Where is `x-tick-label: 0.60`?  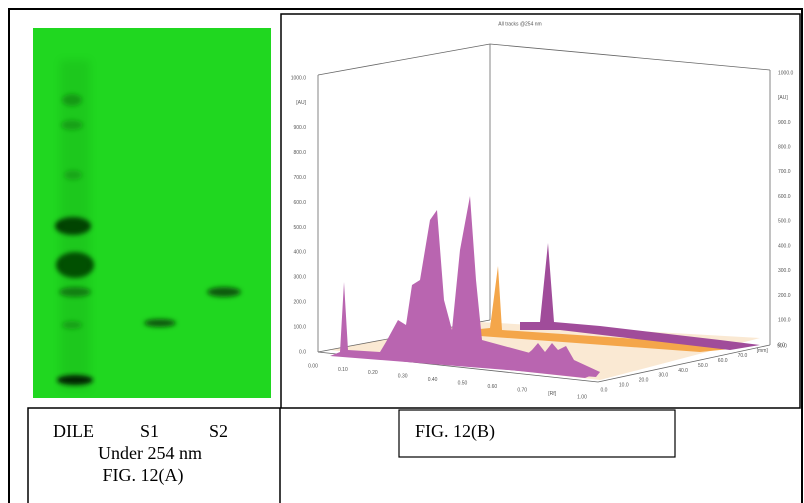 x-tick-label: 0.60 is located at coordinates (492, 387).